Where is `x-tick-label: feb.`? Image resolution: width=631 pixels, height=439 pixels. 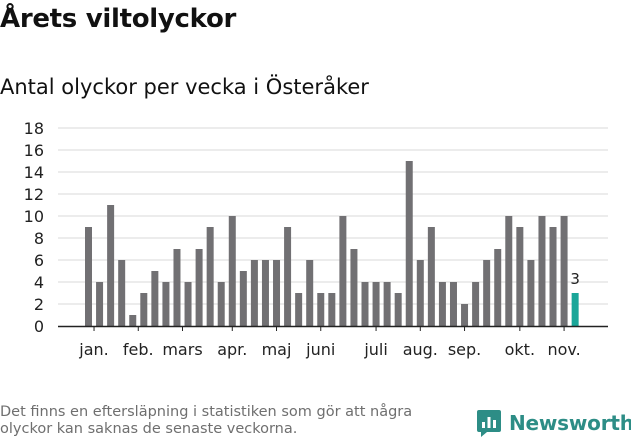 x-tick-label: feb. is located at coordinates (138, 349).